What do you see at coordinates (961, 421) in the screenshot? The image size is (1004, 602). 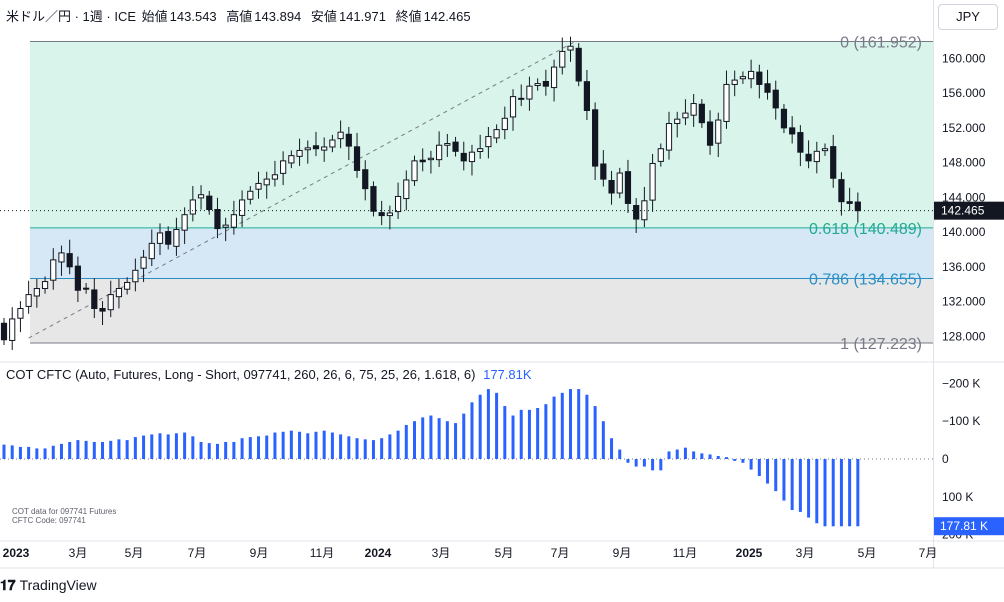 I see `cot-axis-tick: −100 K` at bounding box center [961, 421].